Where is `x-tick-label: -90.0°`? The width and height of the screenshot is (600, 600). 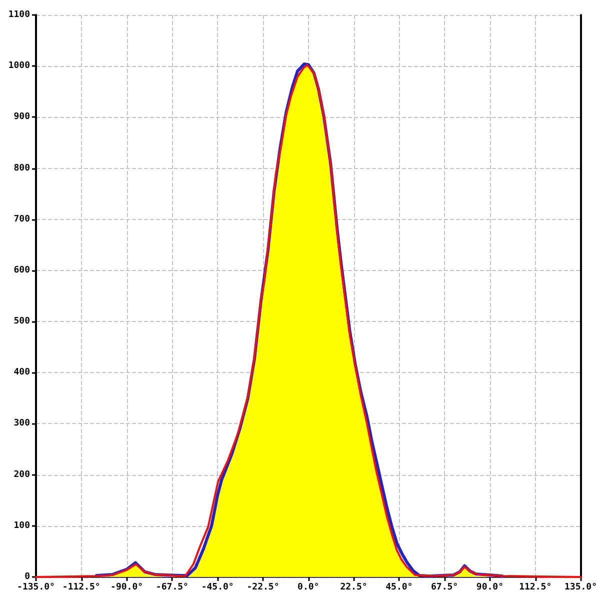
x-tick-label: -90.0° is located at coordinates (127, 587).